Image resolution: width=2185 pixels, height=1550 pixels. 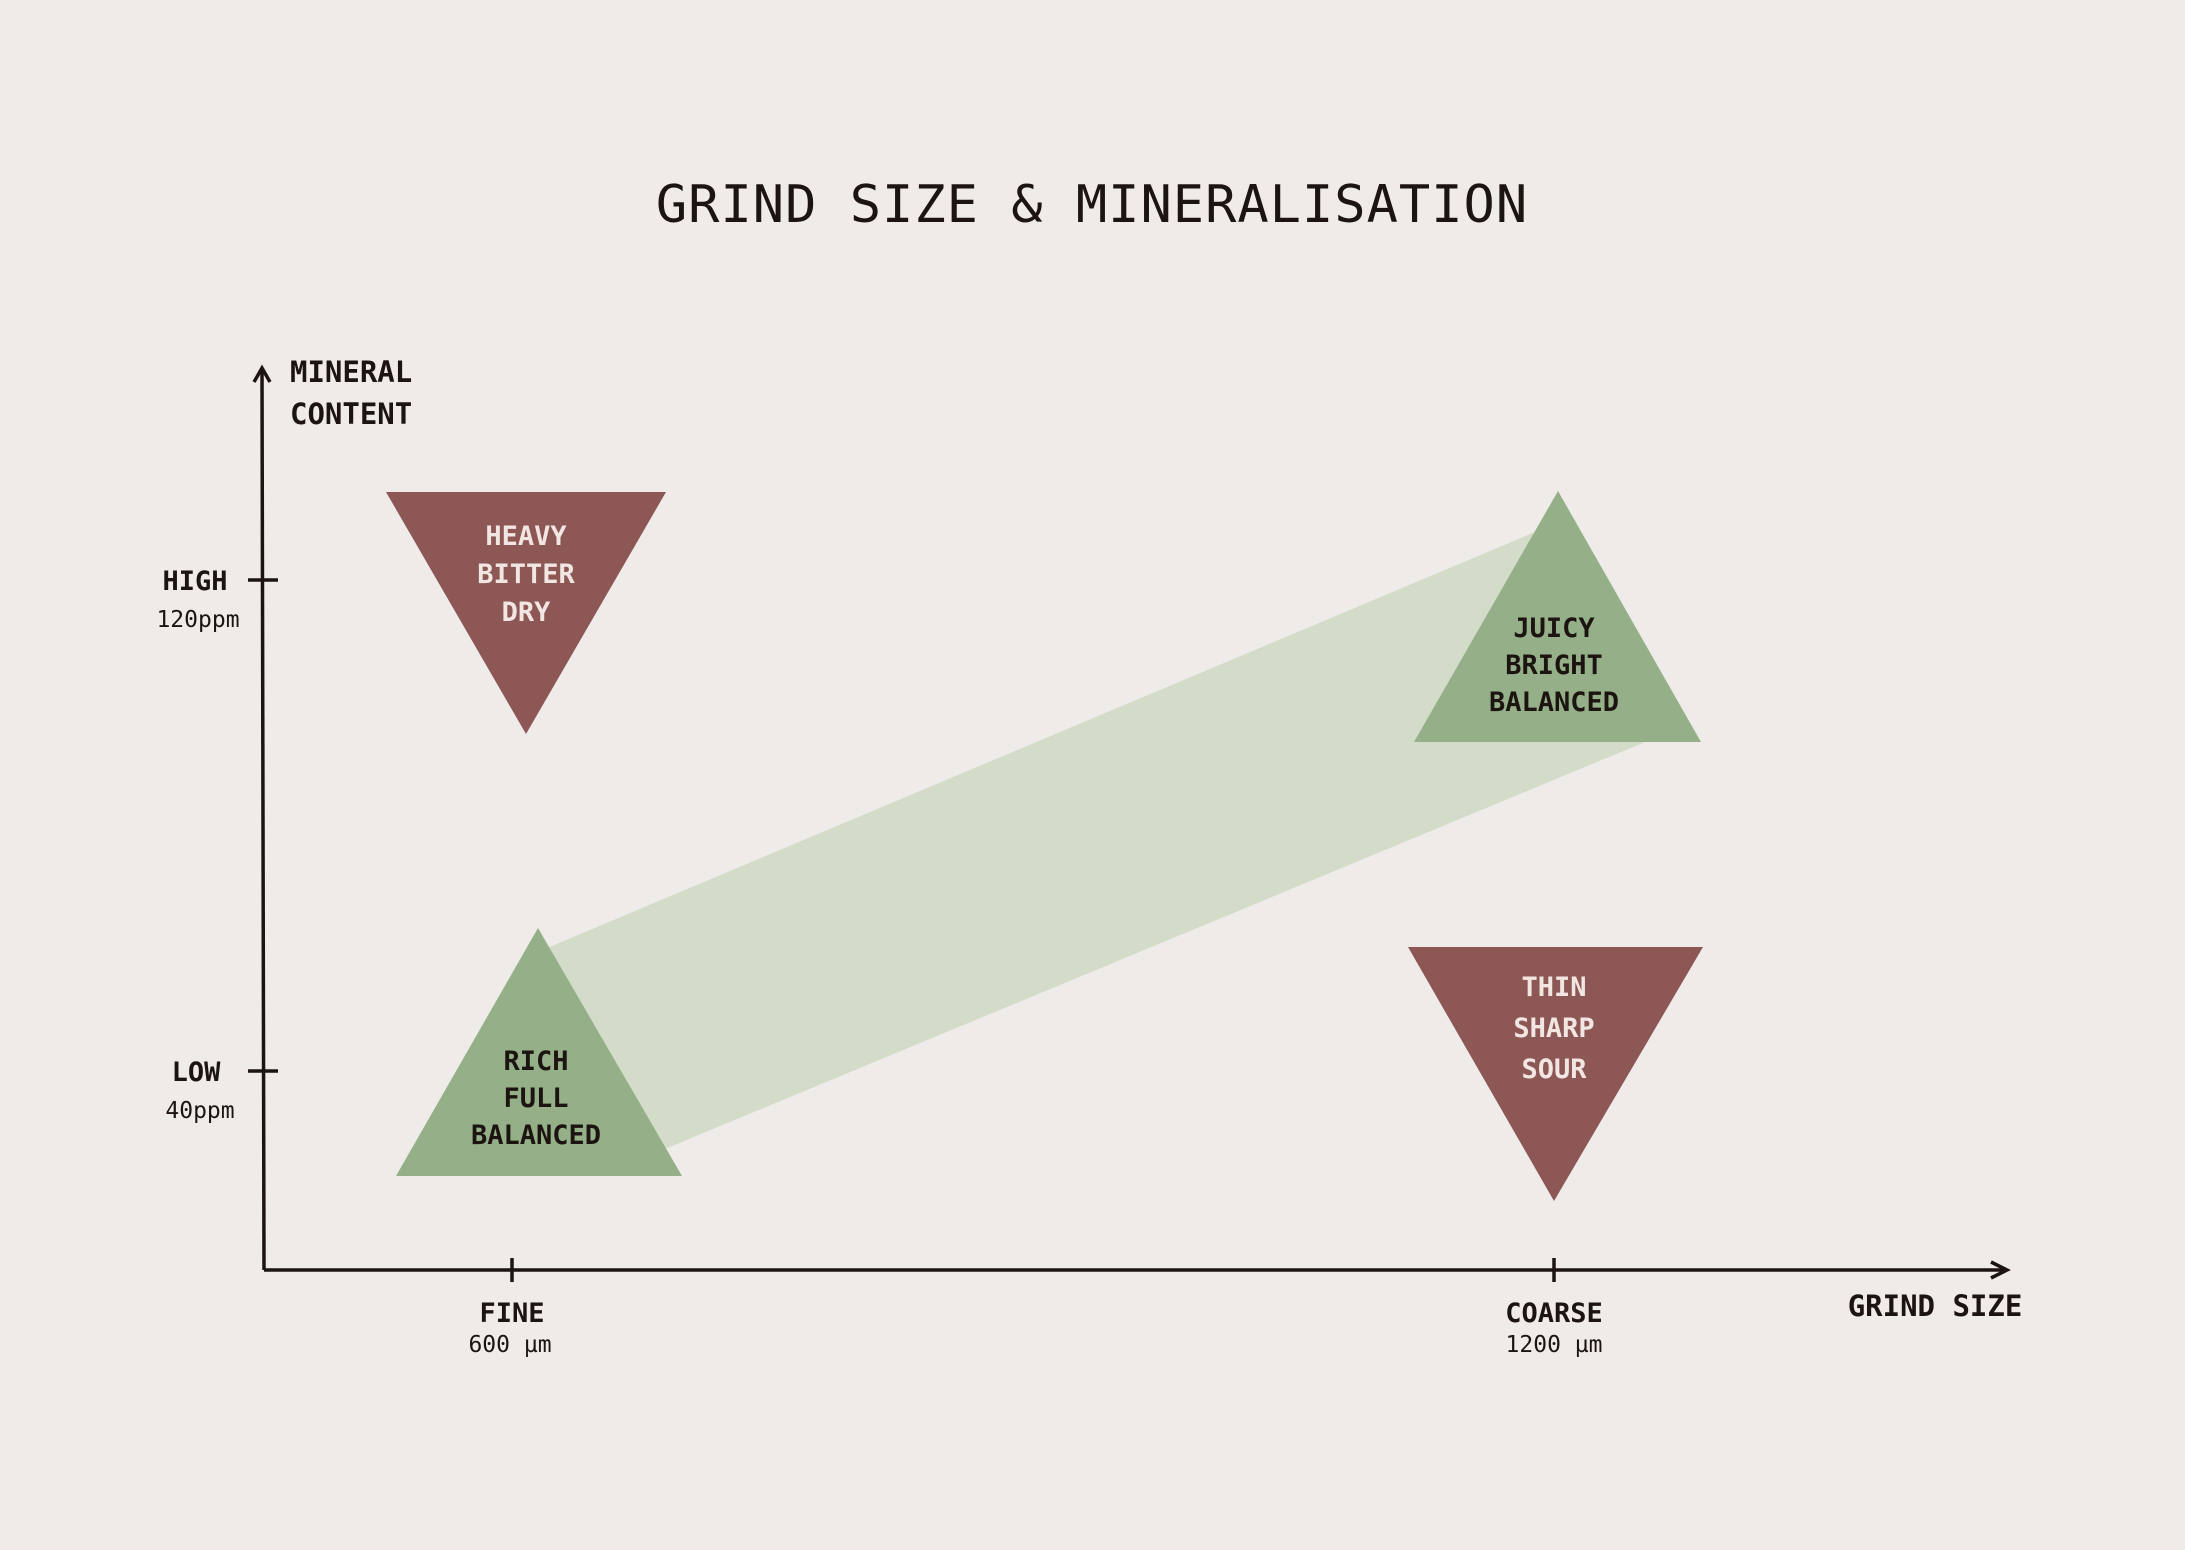 I want to click on zone-label-line: JUICY, so click(x=1554, y=628).